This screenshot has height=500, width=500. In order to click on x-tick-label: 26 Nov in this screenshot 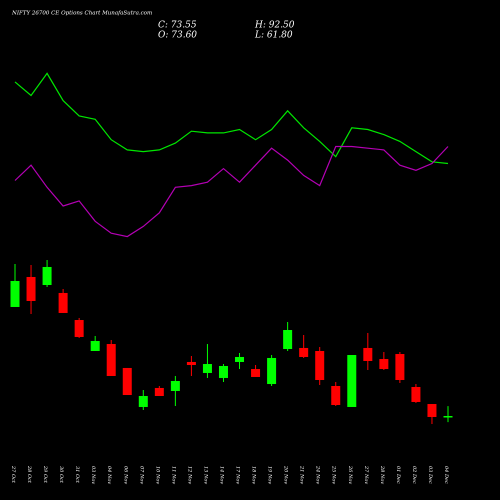, I will do `click(350, 474)`.